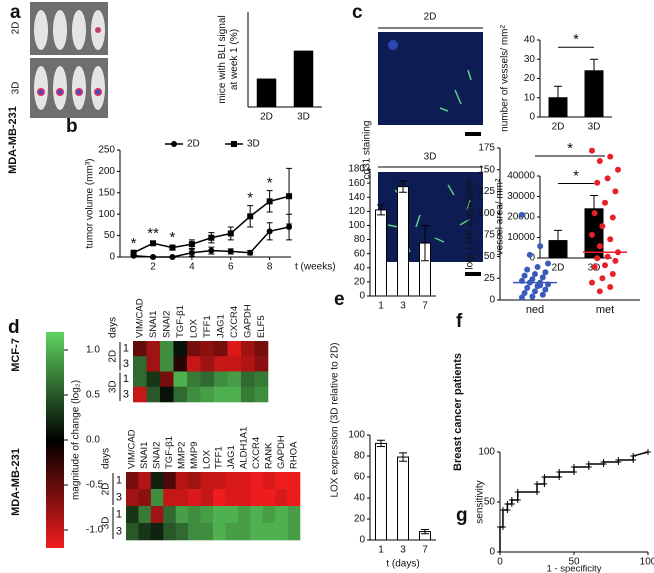 This screenshot has height=573, width=654. What do you see at coordinates (505, 77) in the screenshot?
I see `y-axis-label: number of vessels/ mm²` at bounding box center [505, 77].